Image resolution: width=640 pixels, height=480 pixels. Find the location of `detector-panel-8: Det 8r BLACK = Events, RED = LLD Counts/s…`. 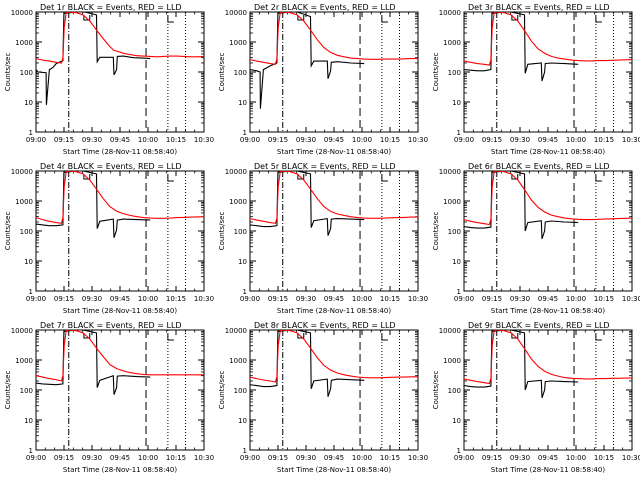

detector-panel-8: Det 8r BLACK = Events, RED = LLD Counts/s… is located at coordinates (323, 397).